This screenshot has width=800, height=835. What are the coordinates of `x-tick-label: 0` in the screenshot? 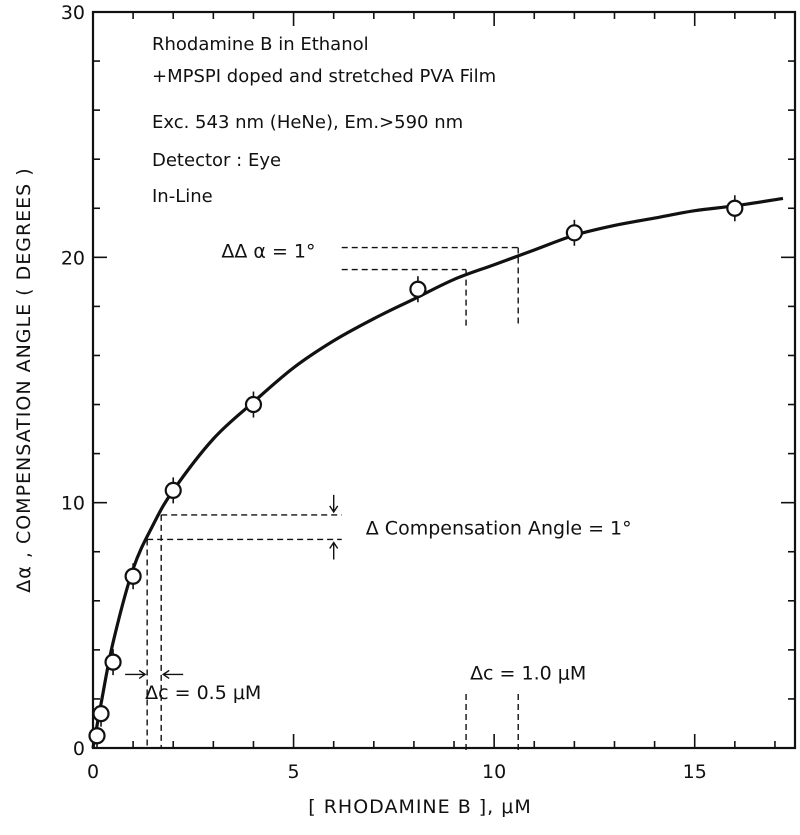 It's located at (93, 772).